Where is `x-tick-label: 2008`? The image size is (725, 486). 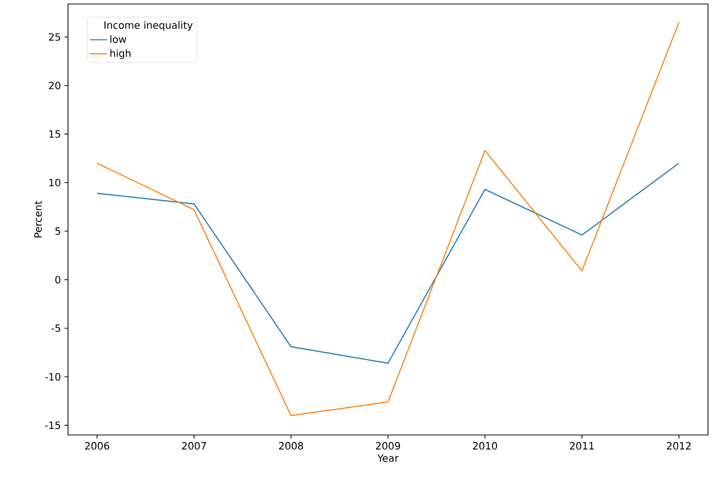
x-tick-label: 2008 is located at coordinates (291, 446).